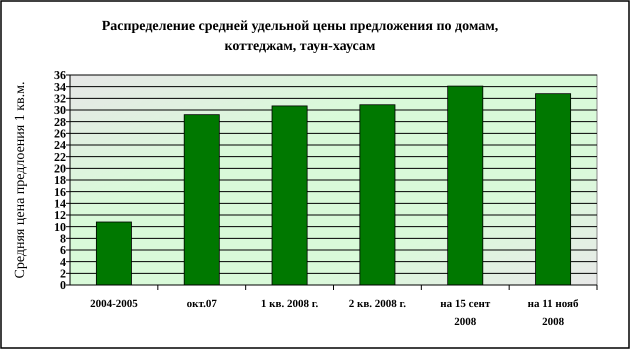  Describe the element at coordinates (60, 227) in the screenshot. I see `y-tick-label: 10` at that location.